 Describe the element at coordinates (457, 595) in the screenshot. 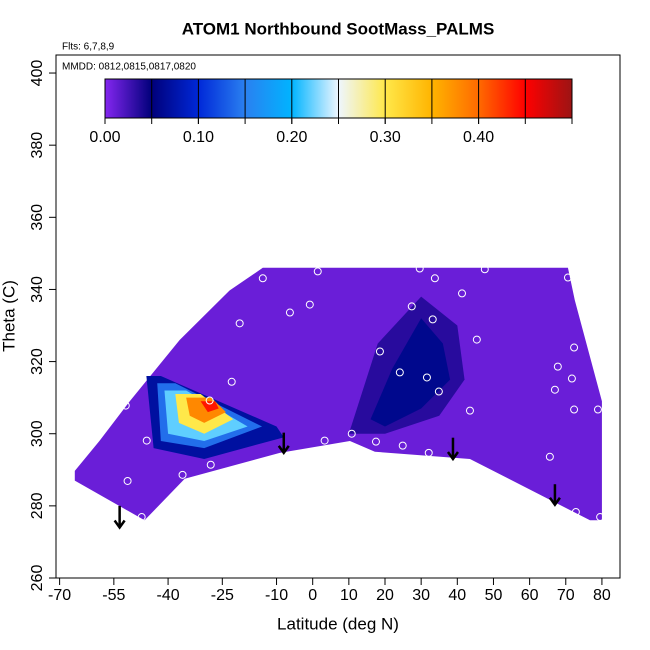

I see `x-tick-label: 40` at that location.